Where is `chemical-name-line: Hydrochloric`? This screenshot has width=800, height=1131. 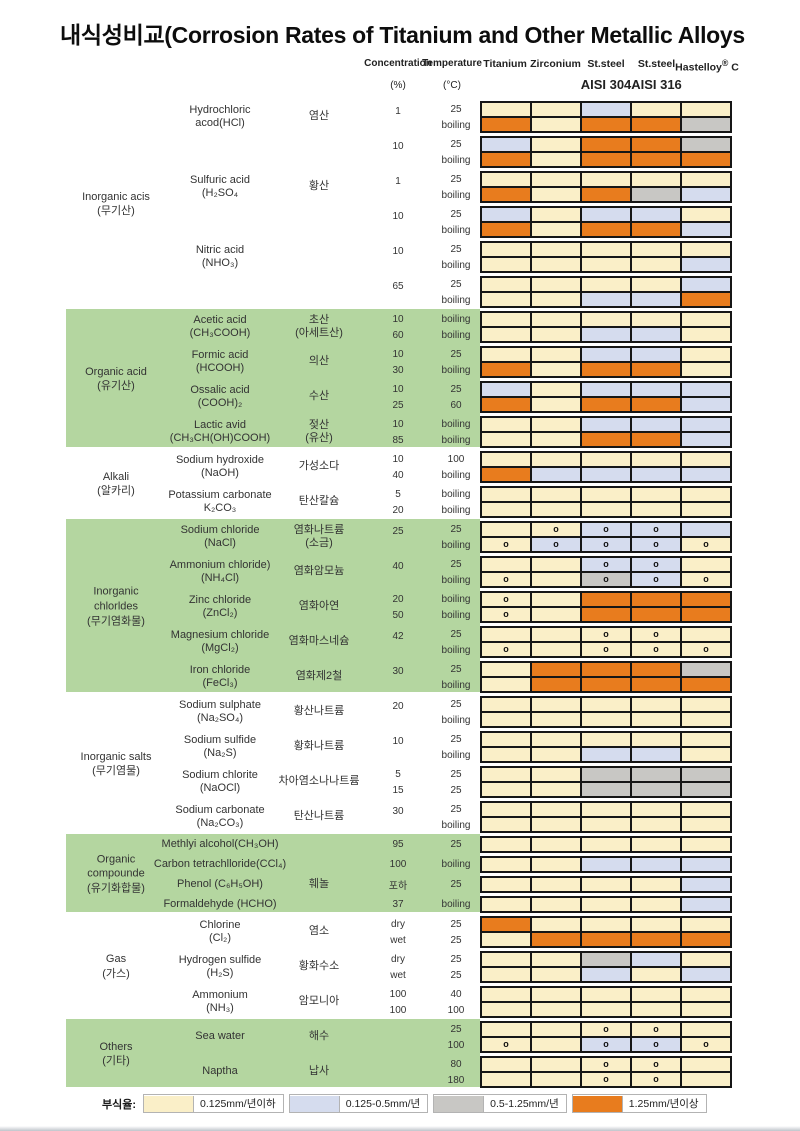
chemical-name-line: Hydrochloric is located at coordinates (220, 109).